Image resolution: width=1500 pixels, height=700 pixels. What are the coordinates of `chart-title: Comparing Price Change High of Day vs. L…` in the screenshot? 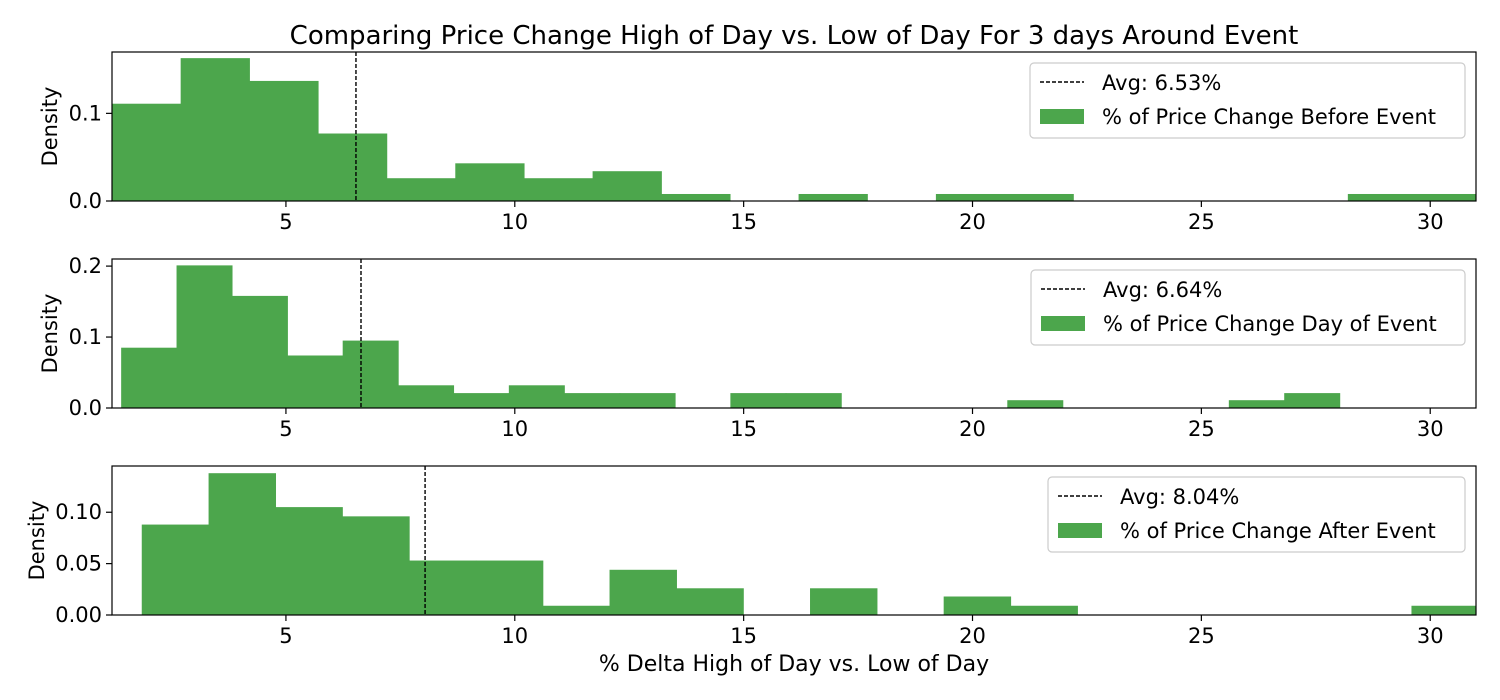 It's located at (794, 36).